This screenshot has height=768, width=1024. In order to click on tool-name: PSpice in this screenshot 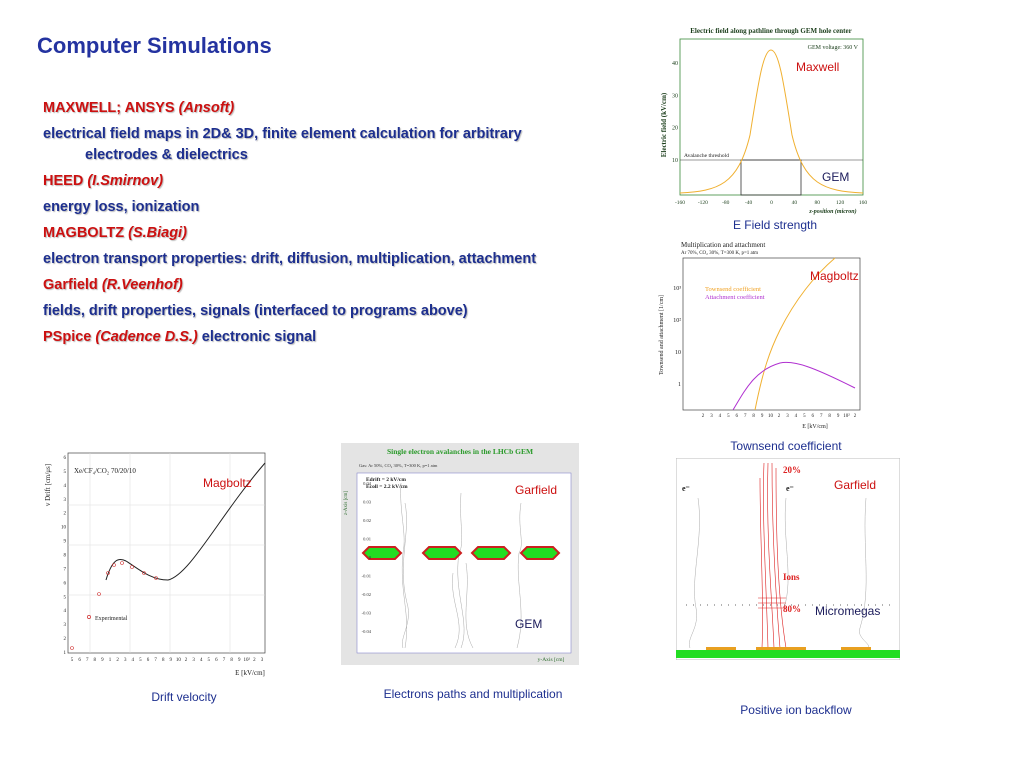, I will do `click(67, 337)`.